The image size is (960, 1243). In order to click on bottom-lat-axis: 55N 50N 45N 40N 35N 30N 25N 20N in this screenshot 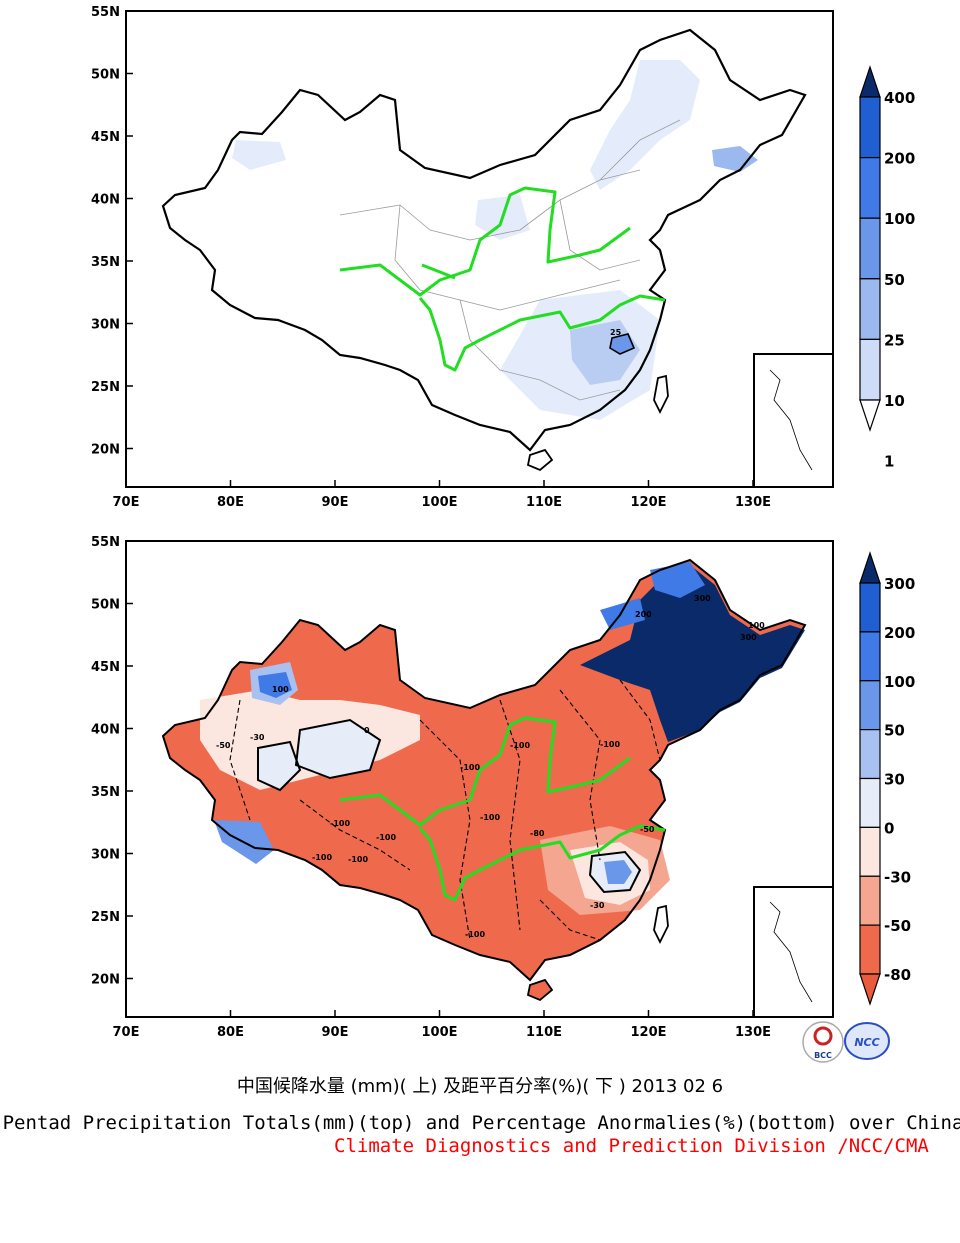, I will do `click(112, 761)`.